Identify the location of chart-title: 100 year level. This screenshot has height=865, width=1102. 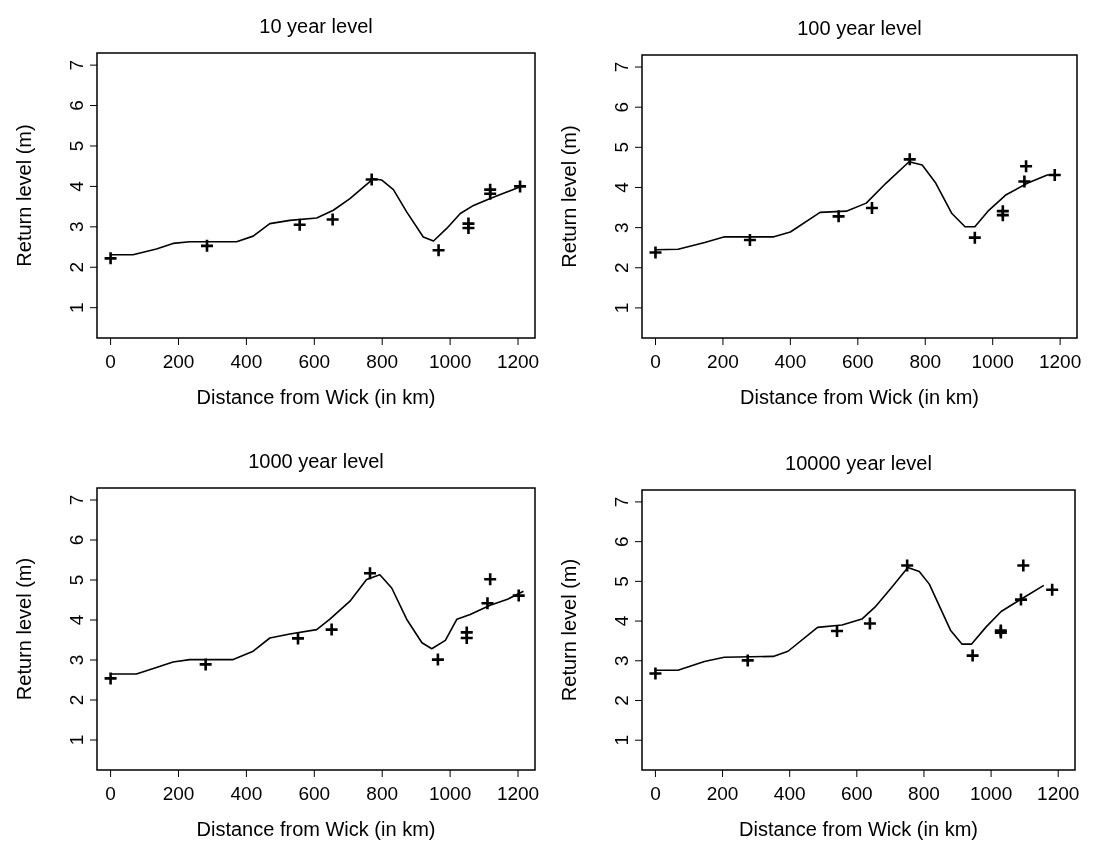
(859, 28).